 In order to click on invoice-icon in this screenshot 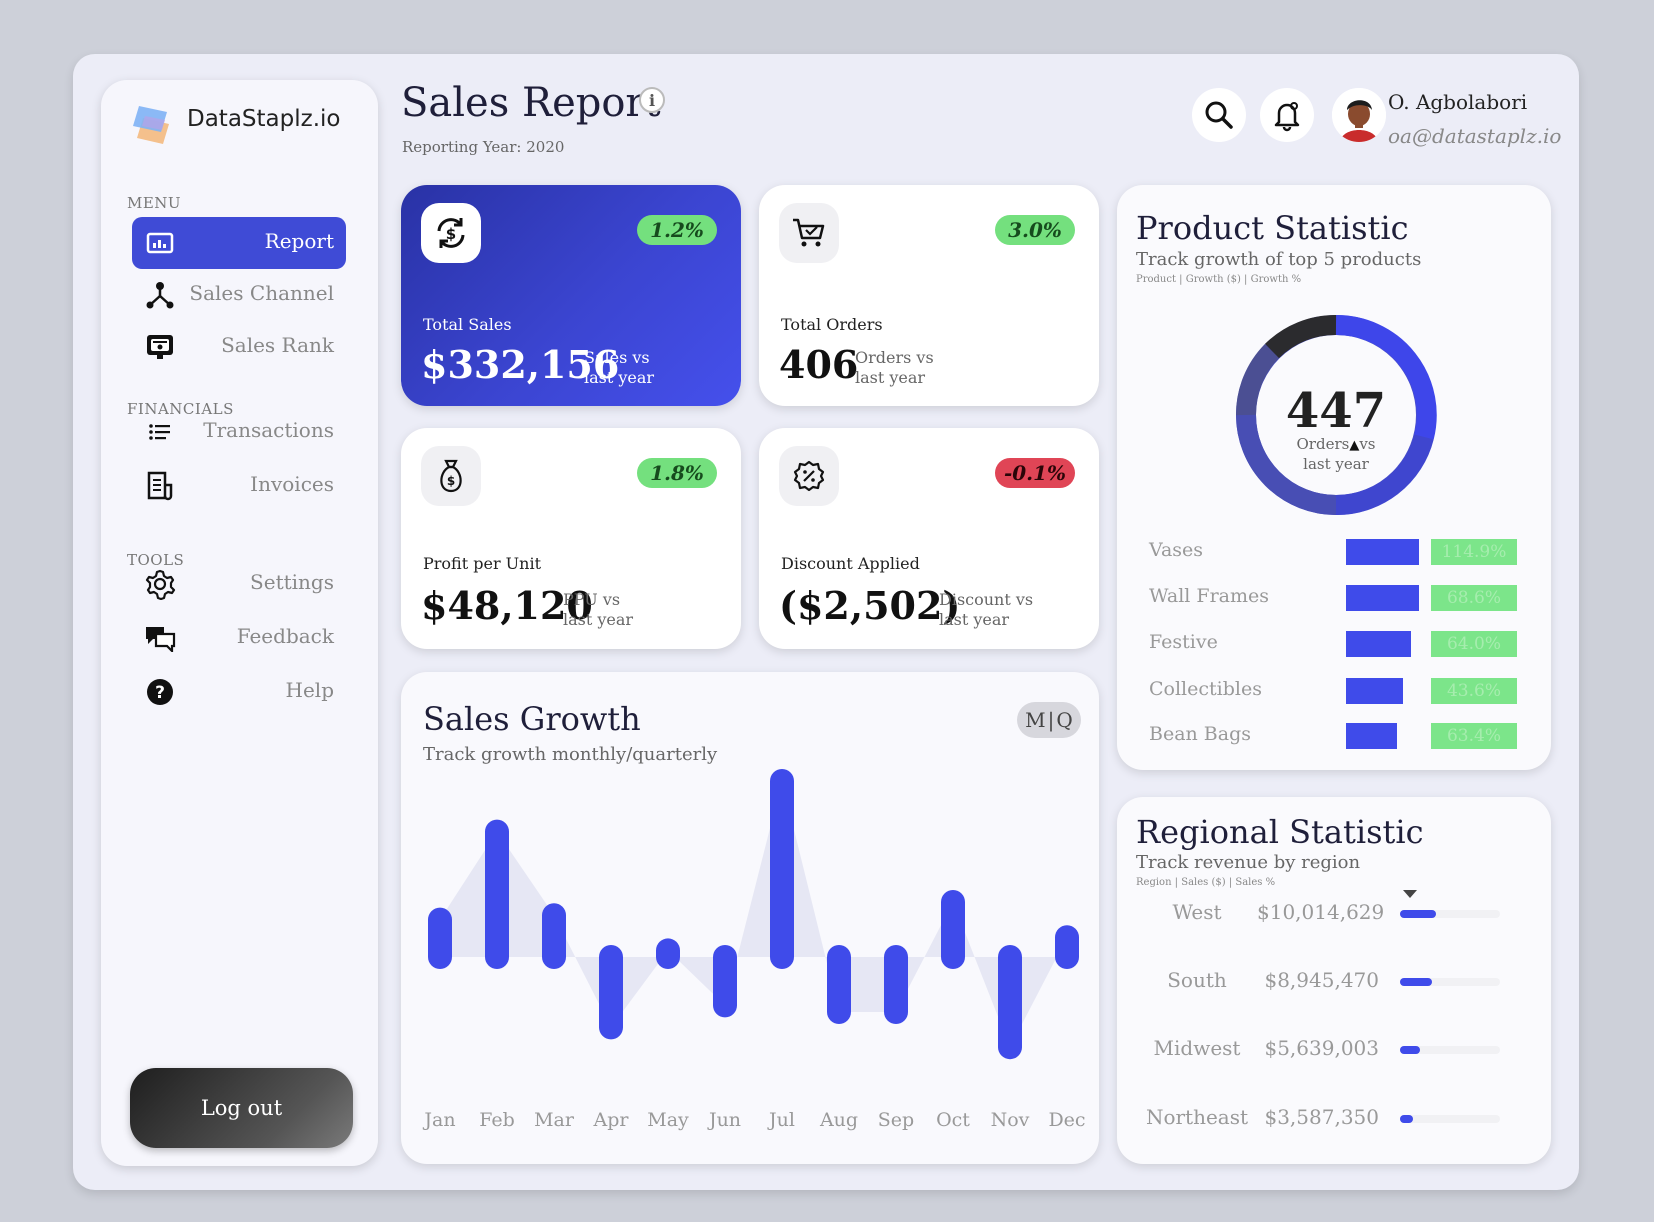, I will do `click(160, 486)`.